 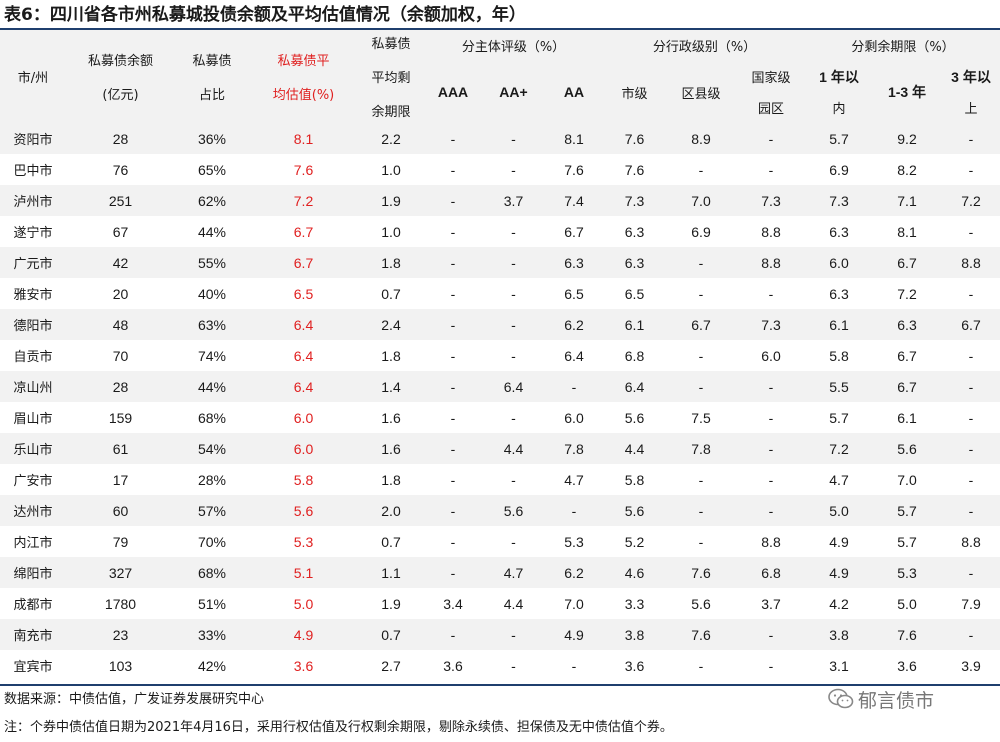 What do you see at coordinates (33, 233) in the screenshot?
I see `row-city: 遂宁市` at bounding box center [33, 233].